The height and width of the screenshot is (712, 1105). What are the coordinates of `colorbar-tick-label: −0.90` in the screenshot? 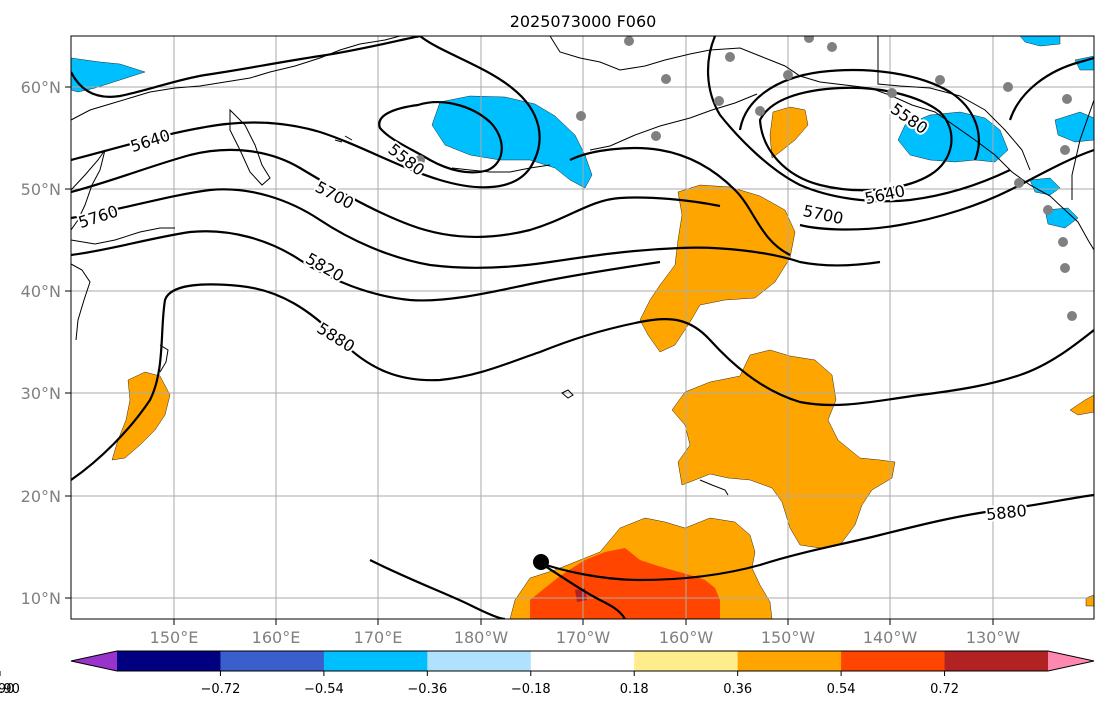 It's located at (10, 689).